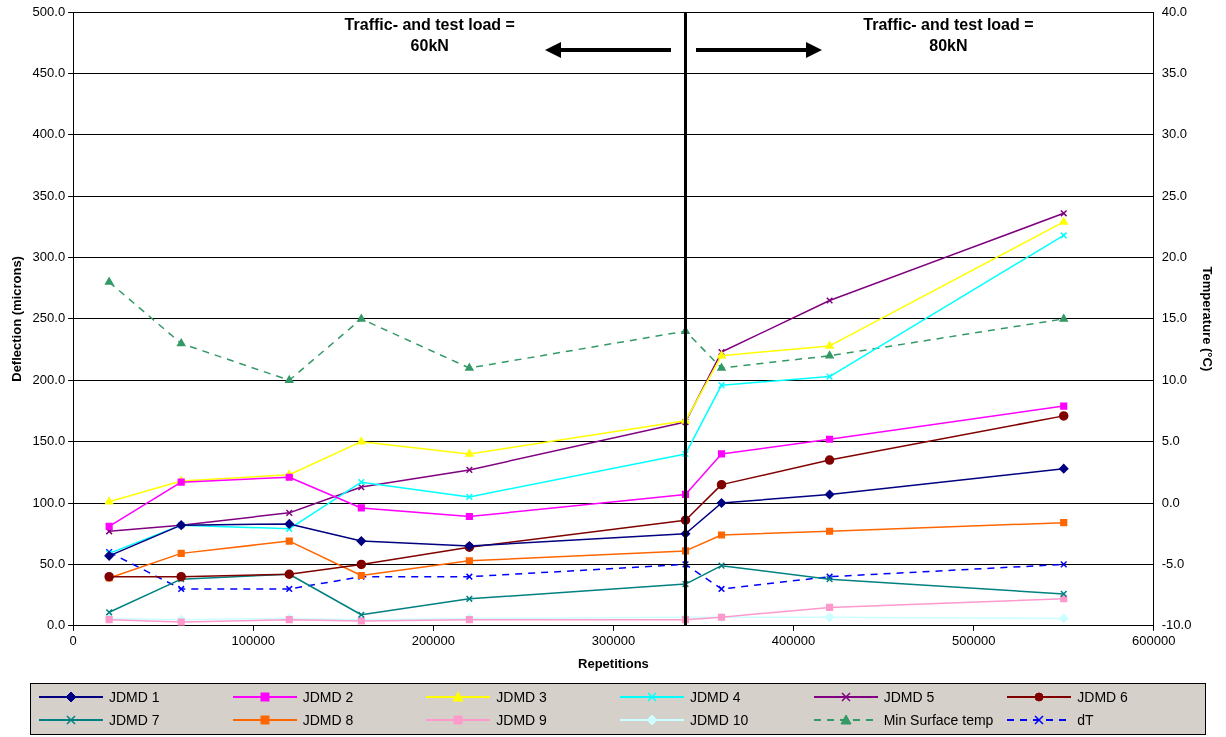  I want to click on y-tick-label: 200.0, so click(49, 379).